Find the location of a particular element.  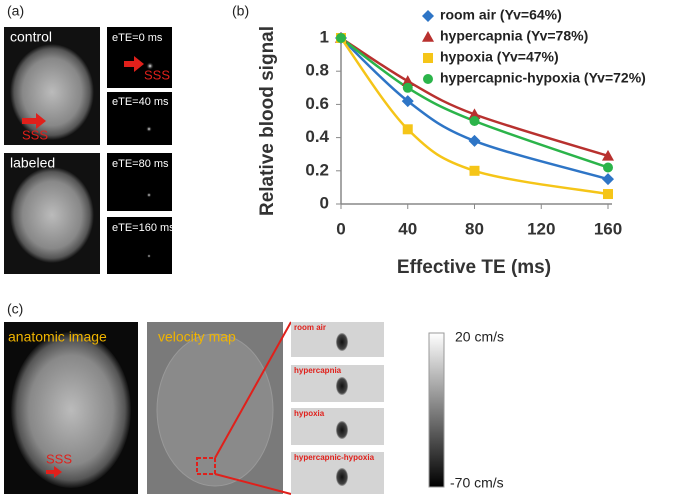

strip-label: room air is located at coordinates (310, 327).